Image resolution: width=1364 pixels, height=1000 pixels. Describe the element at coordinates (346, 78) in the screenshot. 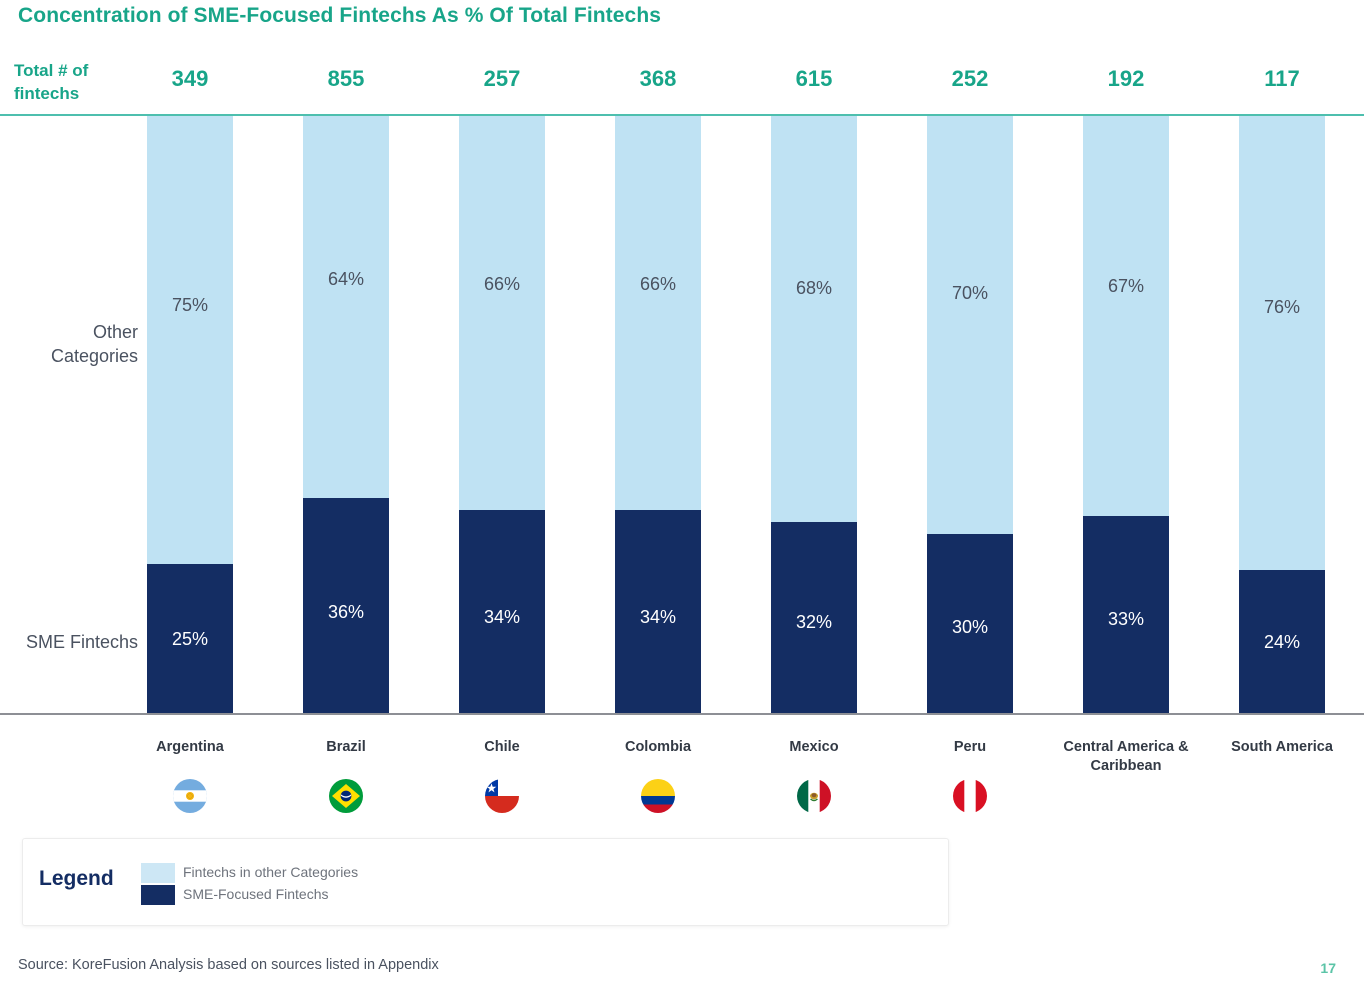

I see `total-fintechs-value: 855` at that location.